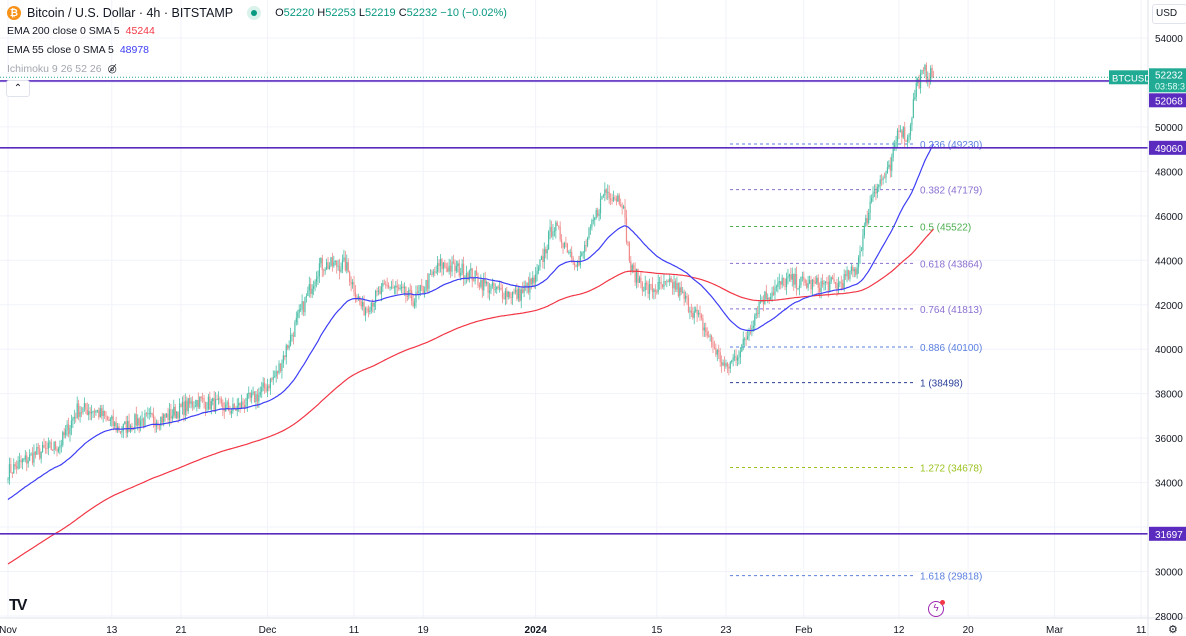 The width and height of the screenshot is (1186, 636). What do you see at coordinates (81, 31) in the screenshot?
I see `indicator-ema200: EMA 200 close 0 SMA 5 45244` at bounding box center [81, 31].